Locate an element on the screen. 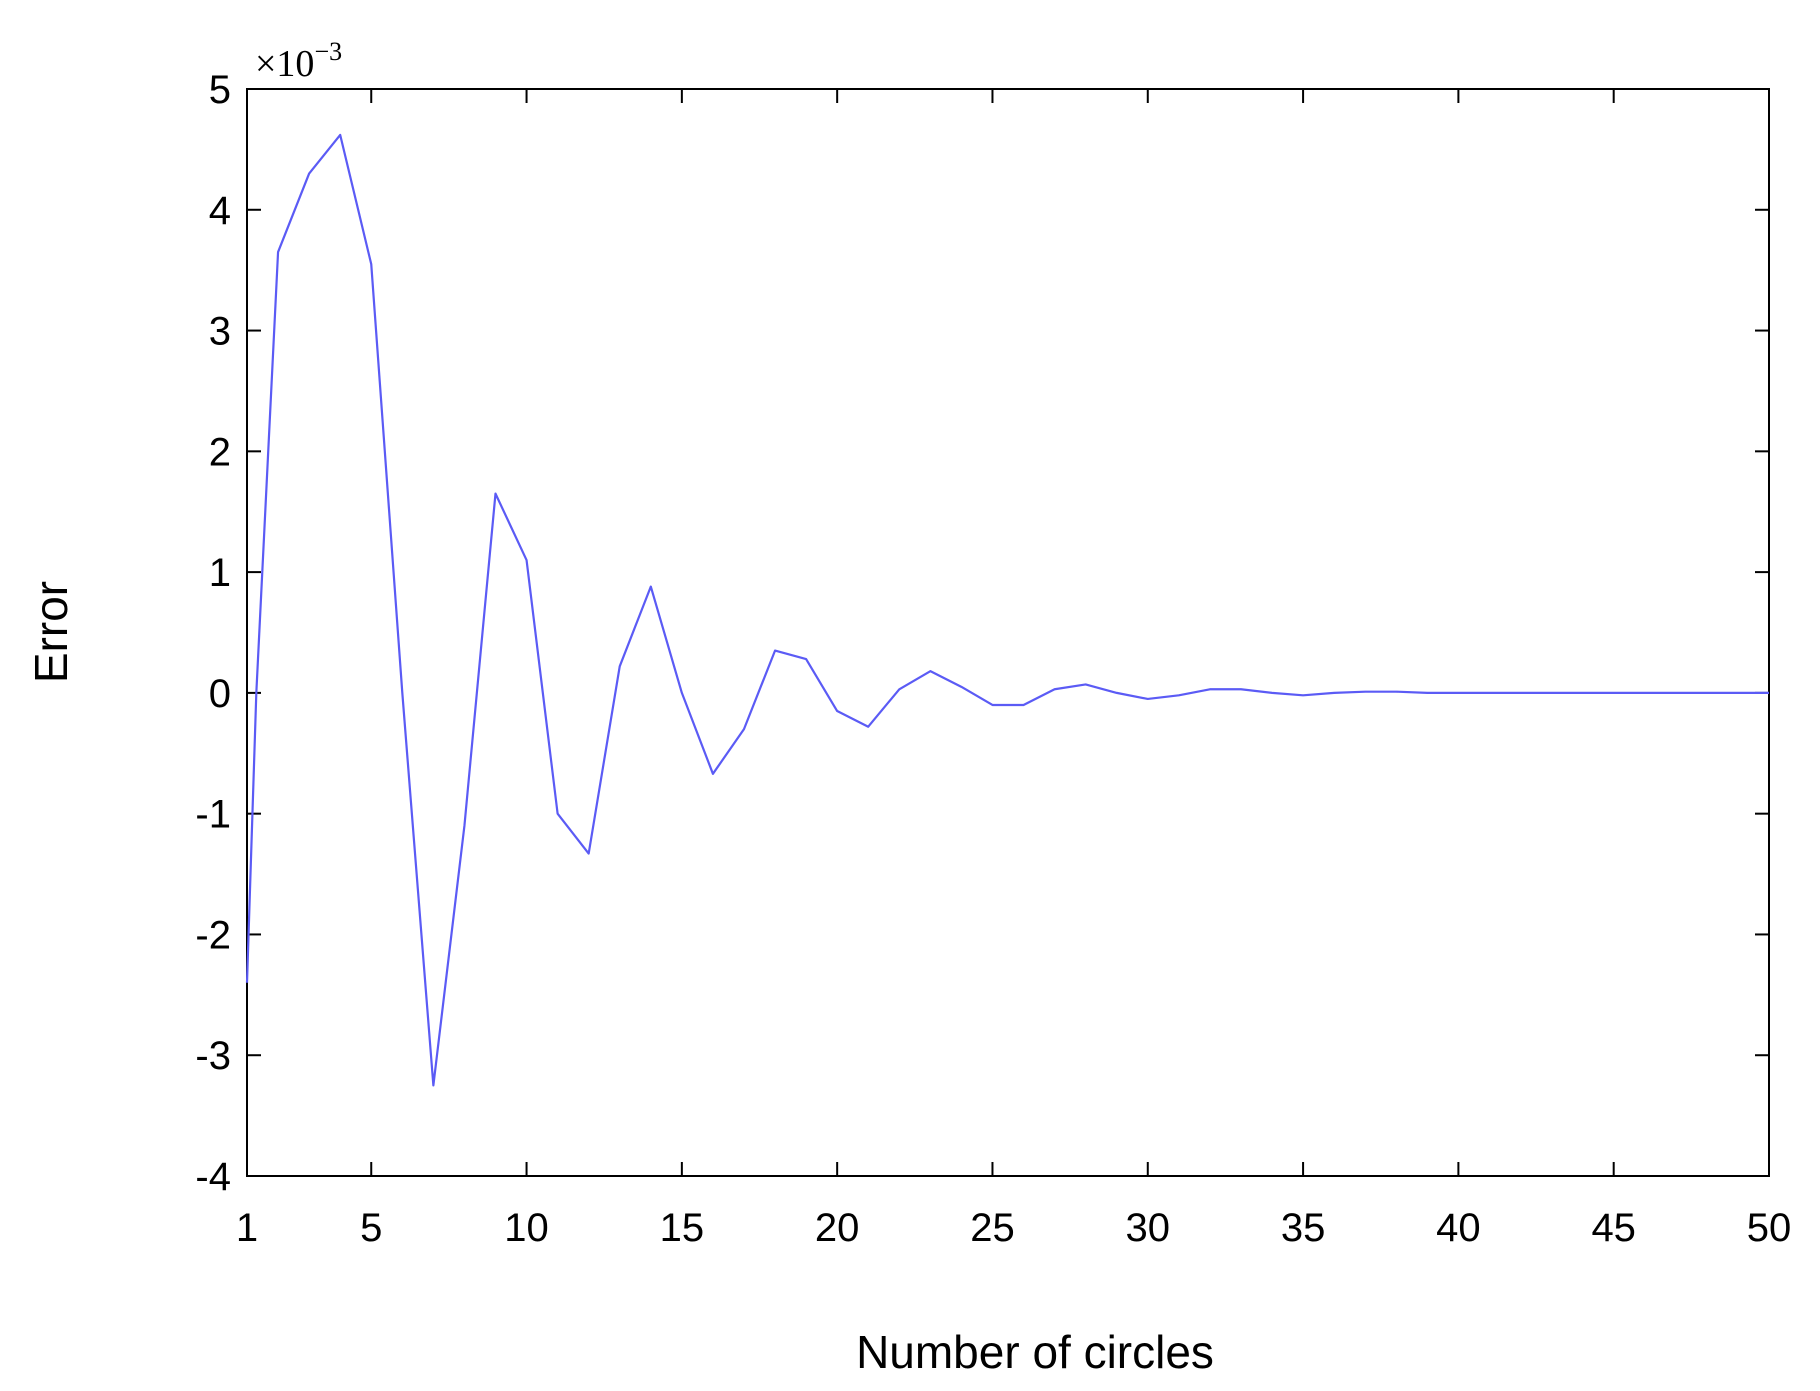 This screenshot has height=1391, width=1820. y-axis-title: Error is located at coordinates (51, 632).